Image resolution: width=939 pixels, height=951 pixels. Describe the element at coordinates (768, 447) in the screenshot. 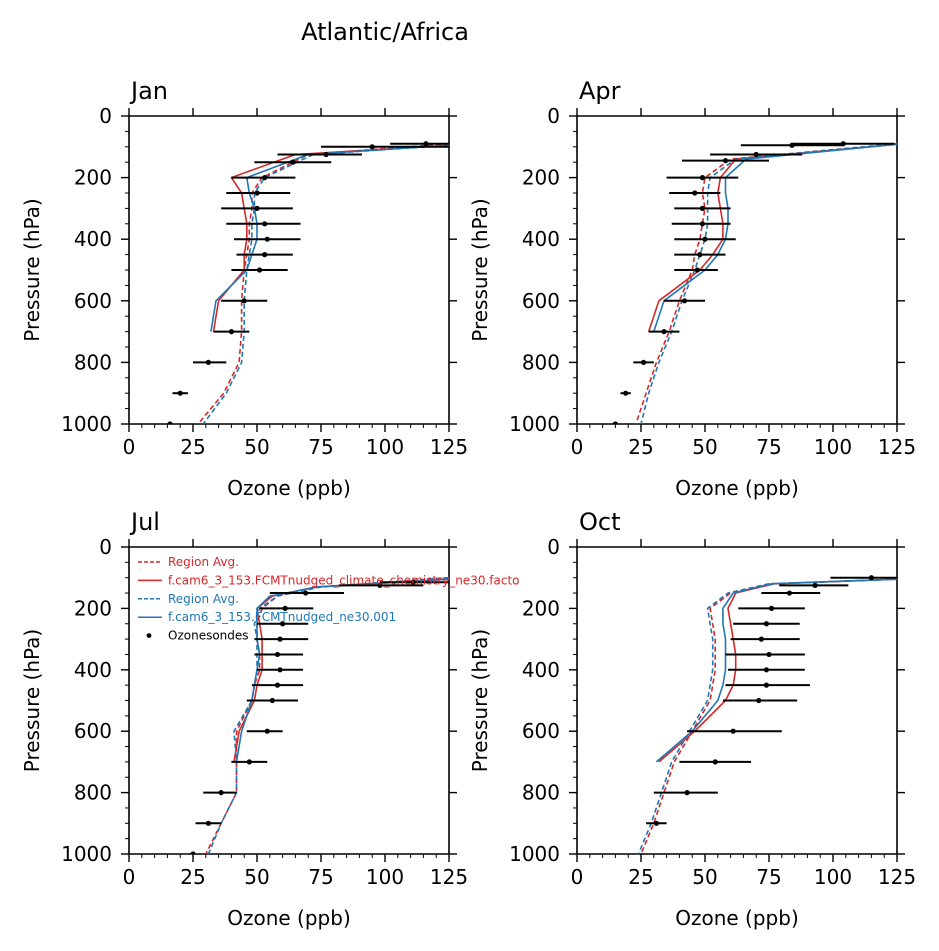

I see `x-tick-label: 75` at that location.